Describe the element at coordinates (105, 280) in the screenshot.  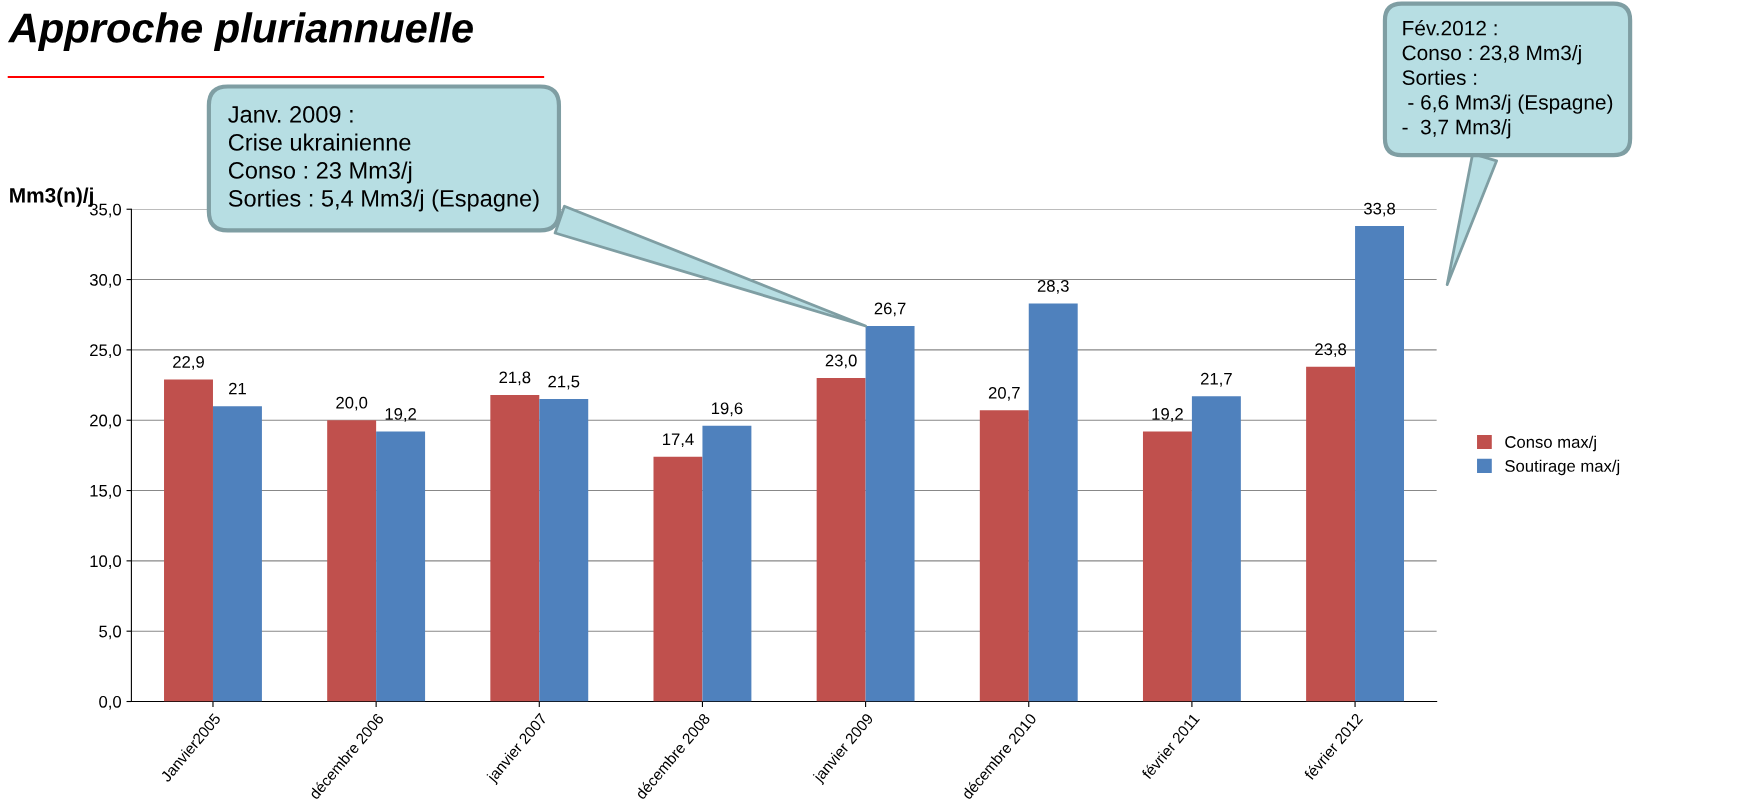
I see `y-tick-label: 30,0` at that location.